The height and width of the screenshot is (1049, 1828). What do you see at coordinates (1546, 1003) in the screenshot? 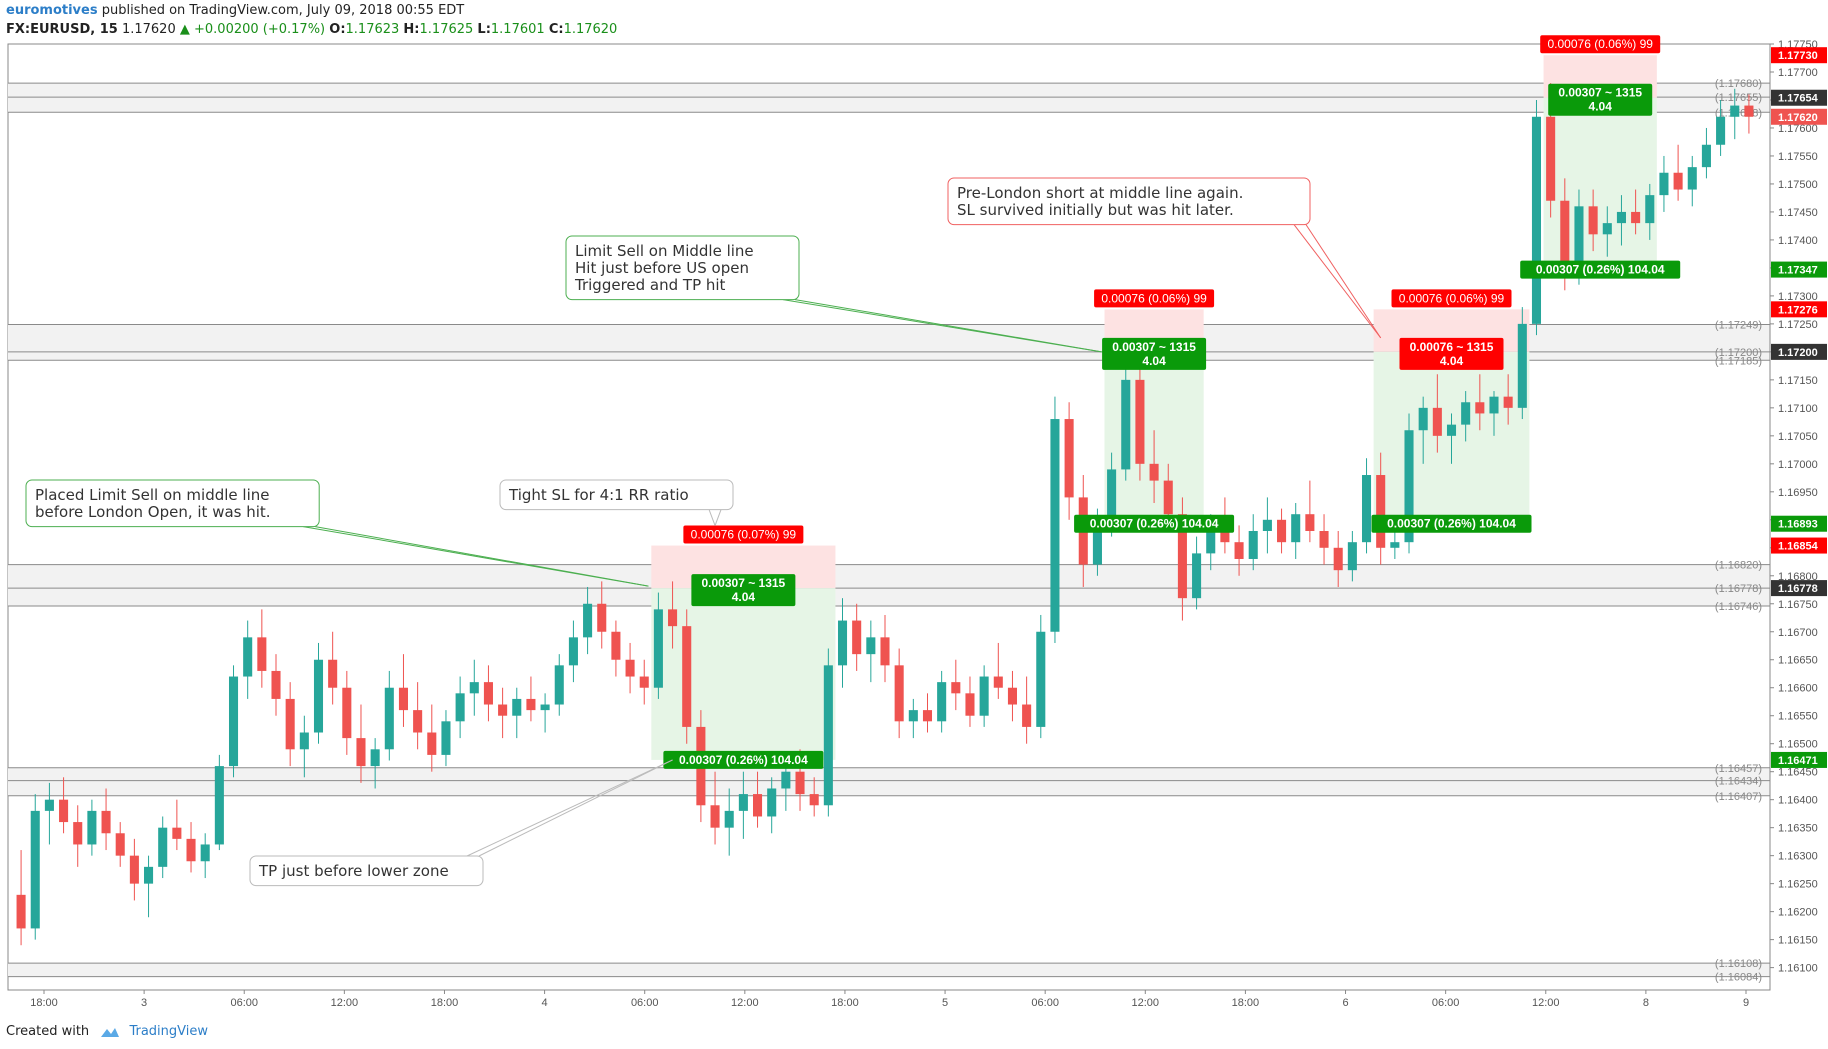
I see `x-tick-label-15: 12:00` at bounding box center [1546, 1003].